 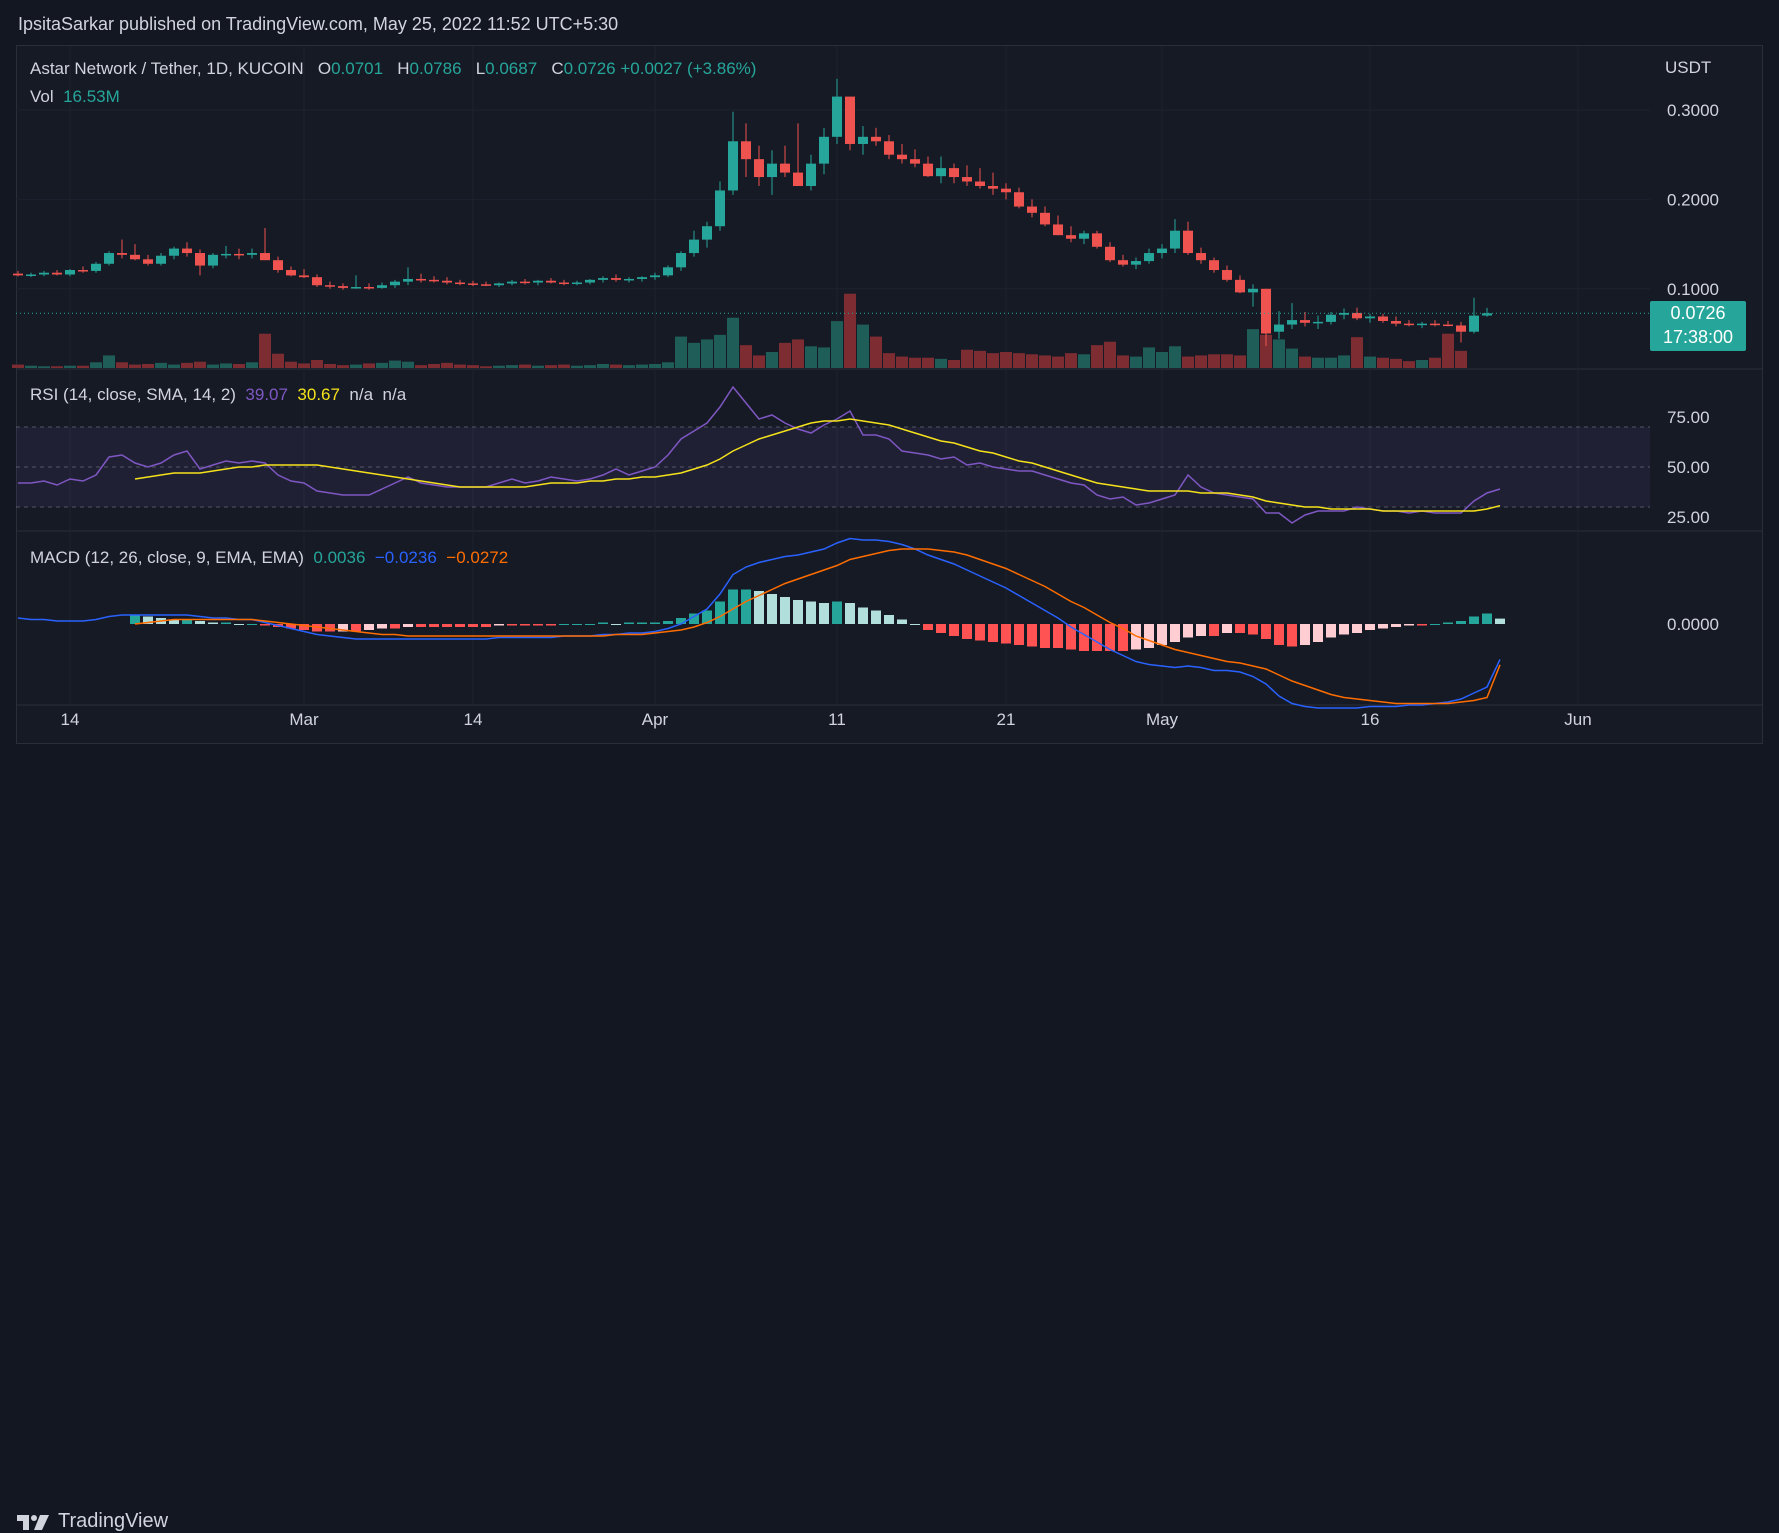 What do you see at coordinates (1370, 719) in the screenshot?
I see `time-axis-label: 16` at bounding box center [1370, 719].